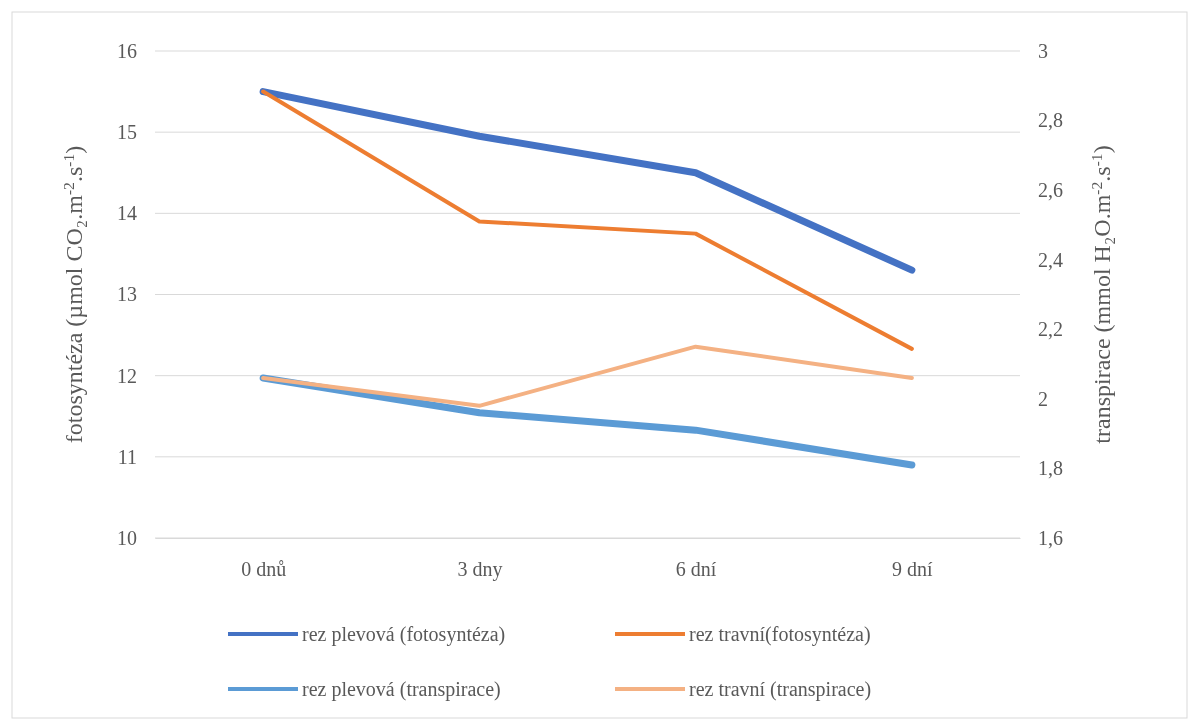 The height and width of the screenshot is (722, 1191). Describe the element at coordinates (1050, 329) in the screenshot. I see `y2-tick-label: 2,2` at that location.